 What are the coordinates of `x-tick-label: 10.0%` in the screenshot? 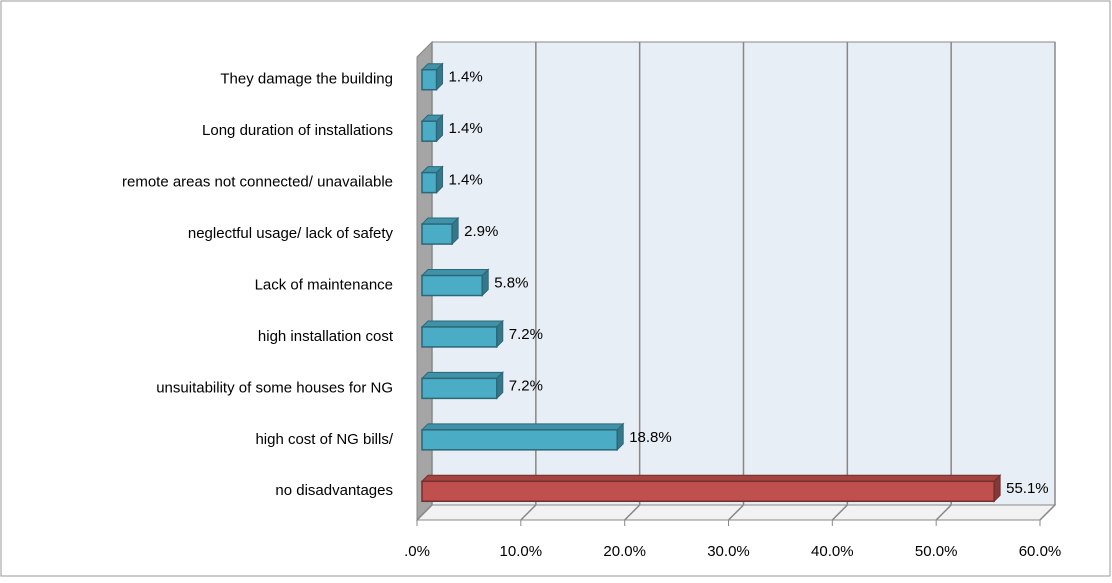 It's located at (521, 551).